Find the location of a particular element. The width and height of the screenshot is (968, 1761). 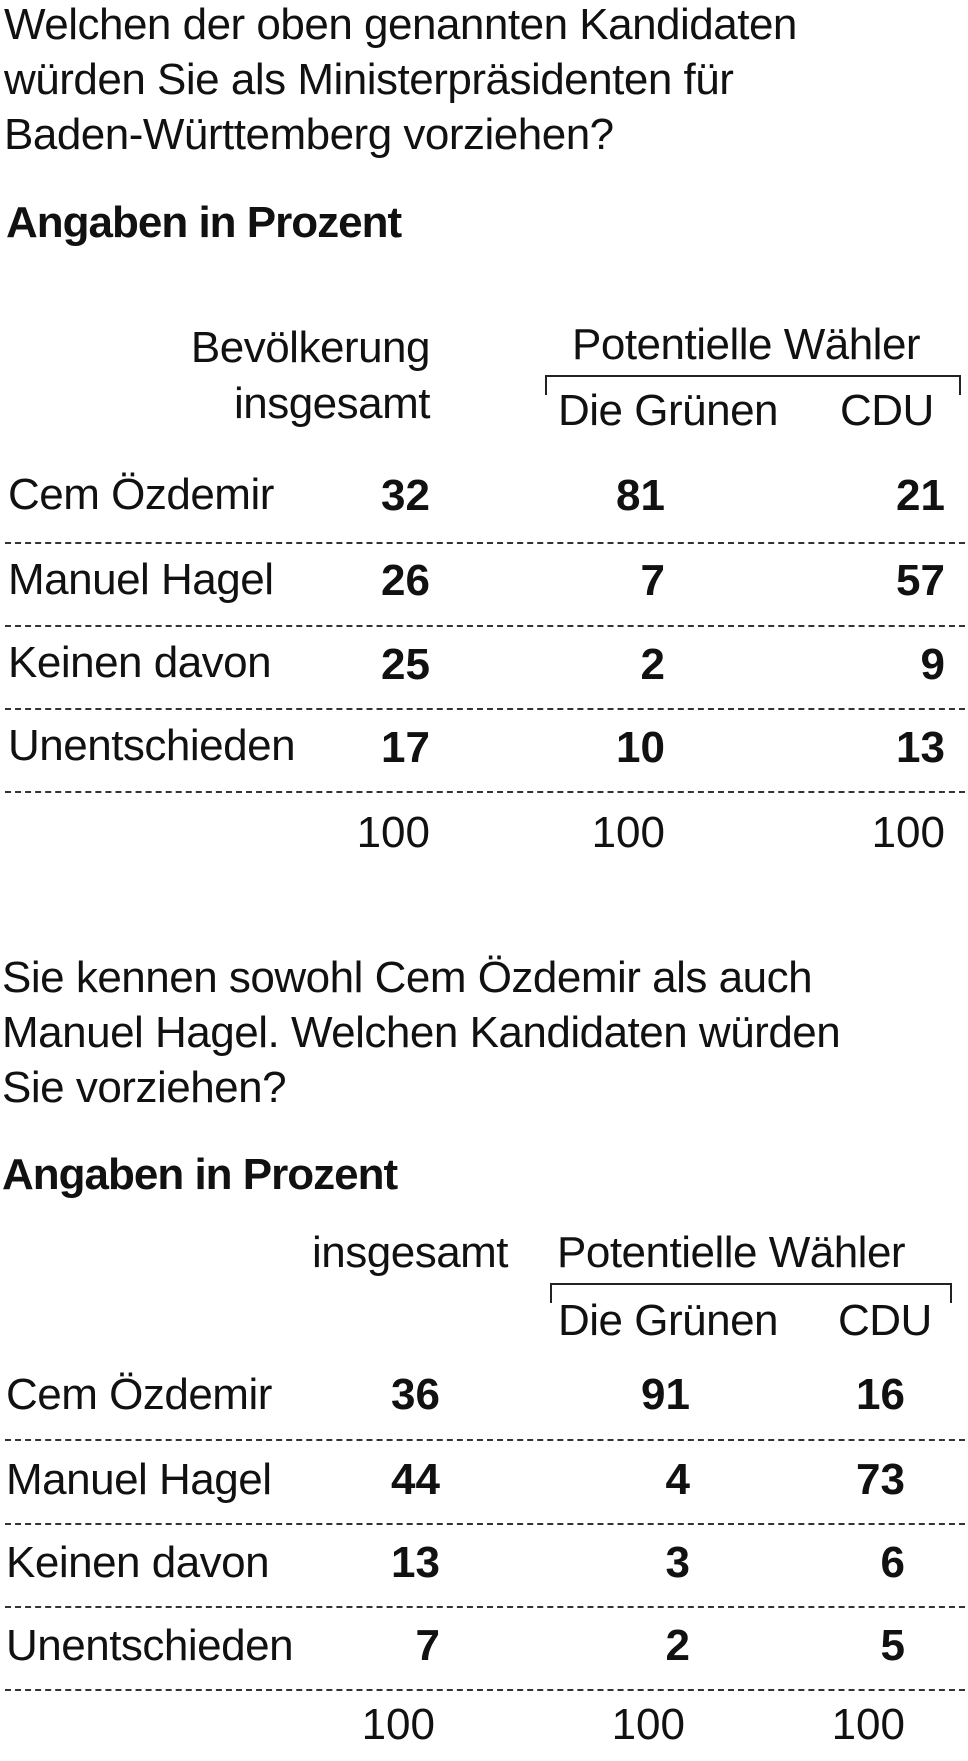

cell-cdu: 9 is located at coordinates (932, 664).